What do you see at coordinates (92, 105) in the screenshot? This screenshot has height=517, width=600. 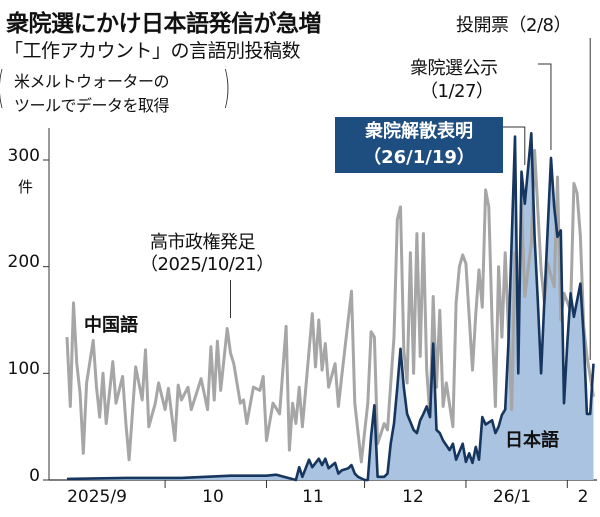 I see `source-note-line2: ツールでデータを取得` at bounding box center [92, 105].